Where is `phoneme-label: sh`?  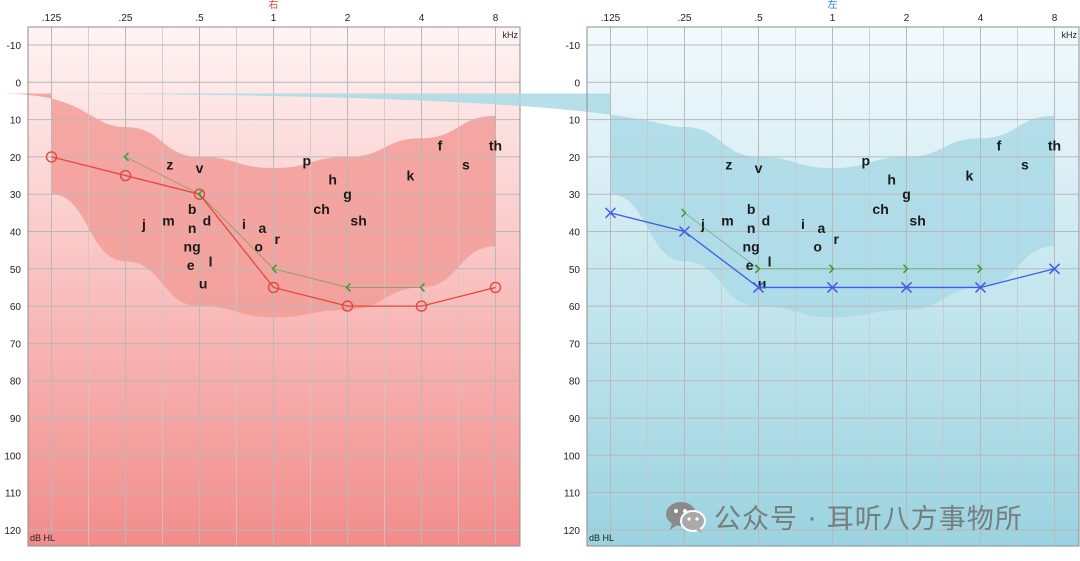 phoneme-label: sh is located at coordinates (358, 220).